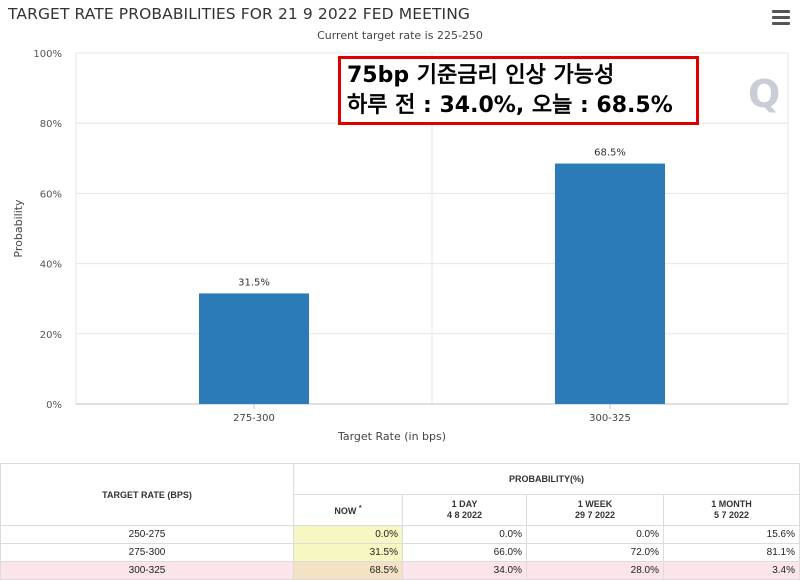 The image size is (800, 580). What do you see at coordinates (400, 35) in the screenshot?
I see `chart-subtitle: Current target rate is 225-250` at bounding box center [400, 35].